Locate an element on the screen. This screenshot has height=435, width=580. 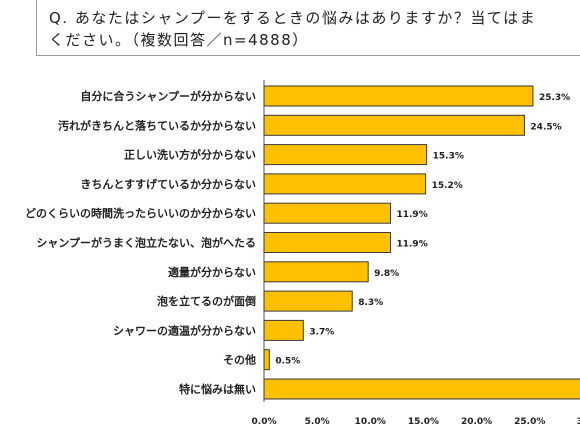
category-label: どのくらいの時間洗ったらいいのか分からない is located at coordinates (140, 213).